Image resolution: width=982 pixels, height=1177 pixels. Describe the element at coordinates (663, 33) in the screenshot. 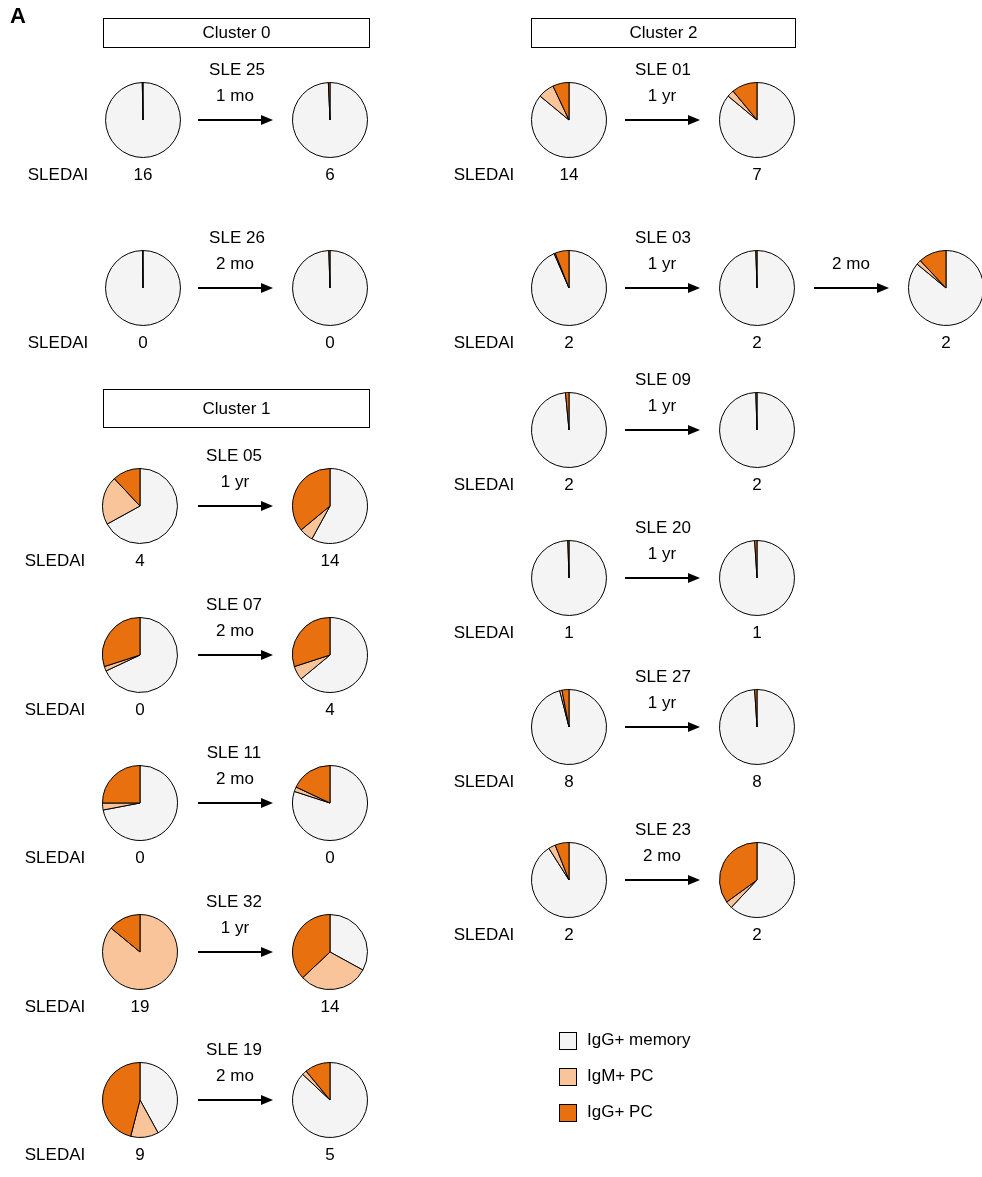

I see `text: Cluster 2` at that location.